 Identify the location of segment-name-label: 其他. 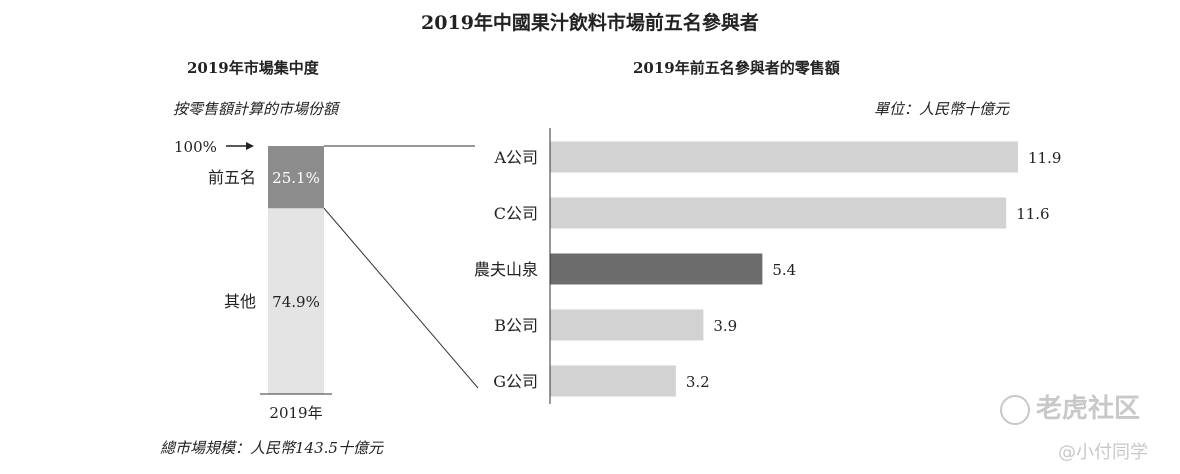
(240, 301).